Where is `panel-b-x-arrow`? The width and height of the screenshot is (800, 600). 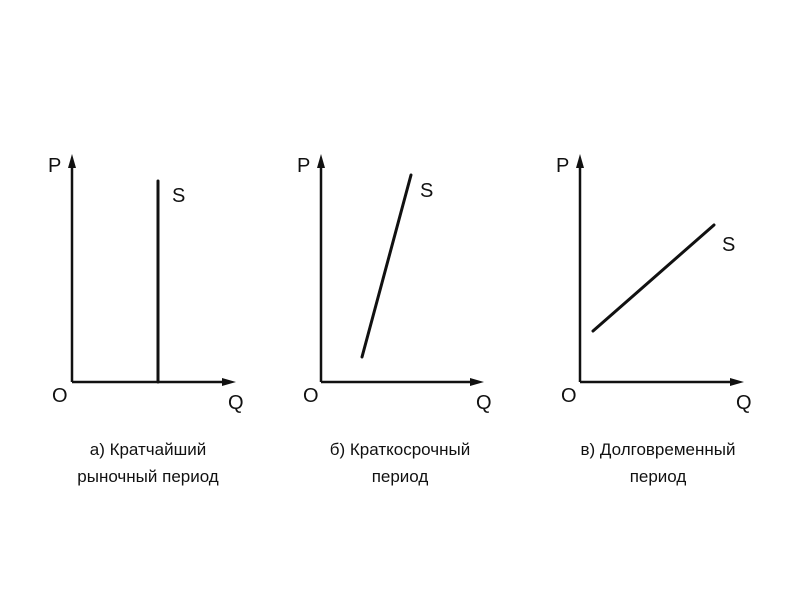 panel-b-x-arrow is located at coordinates (477, 382).